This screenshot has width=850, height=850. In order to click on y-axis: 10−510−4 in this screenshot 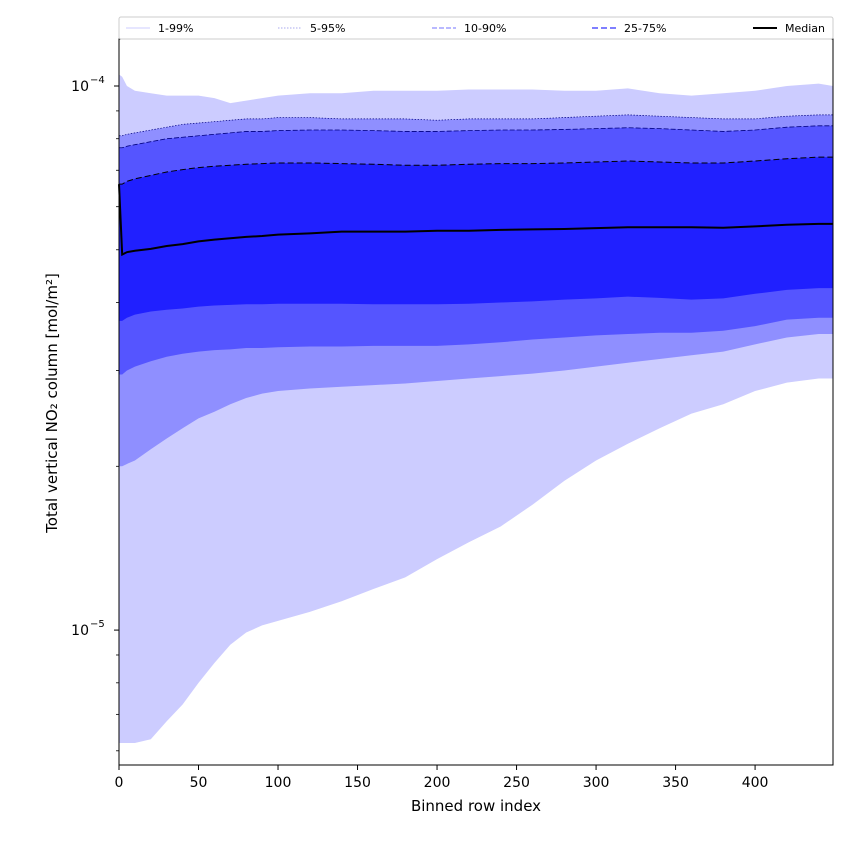, I will do `click(95, 413)`.